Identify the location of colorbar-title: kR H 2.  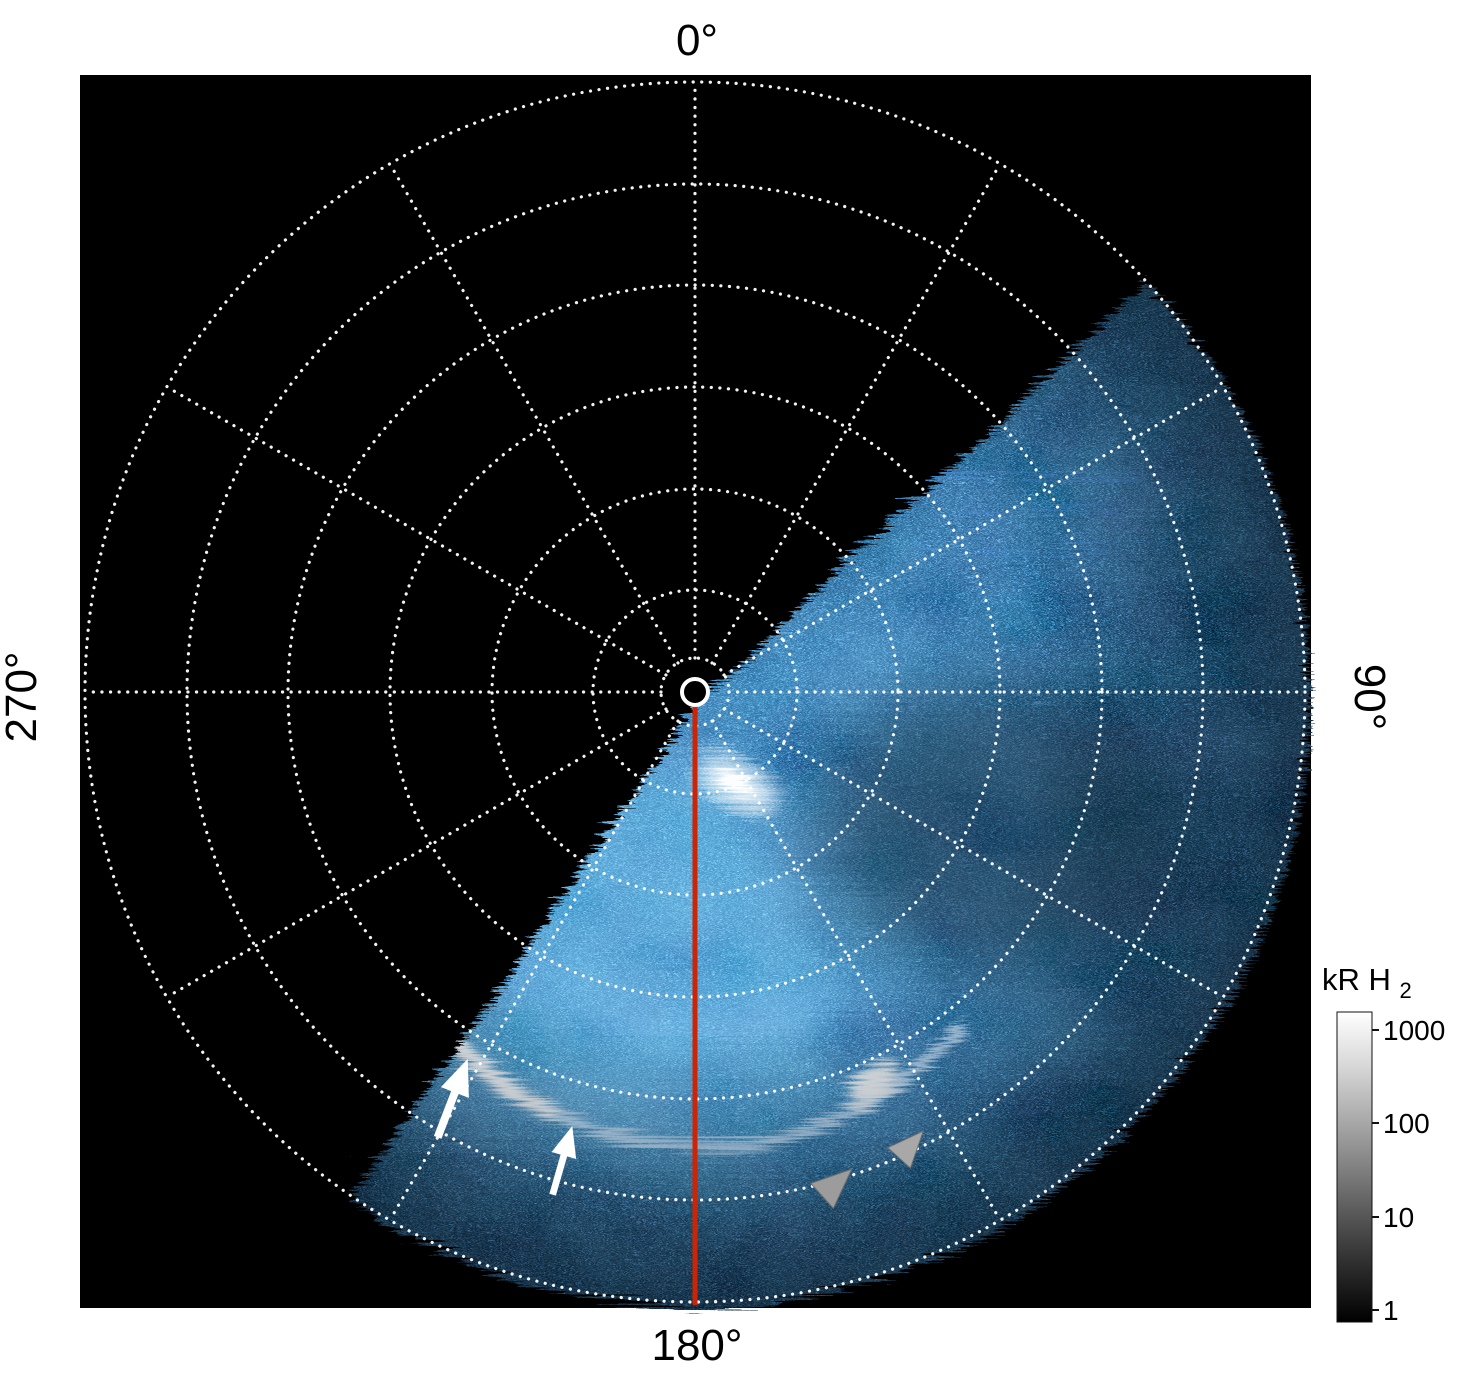
(1367, 982).